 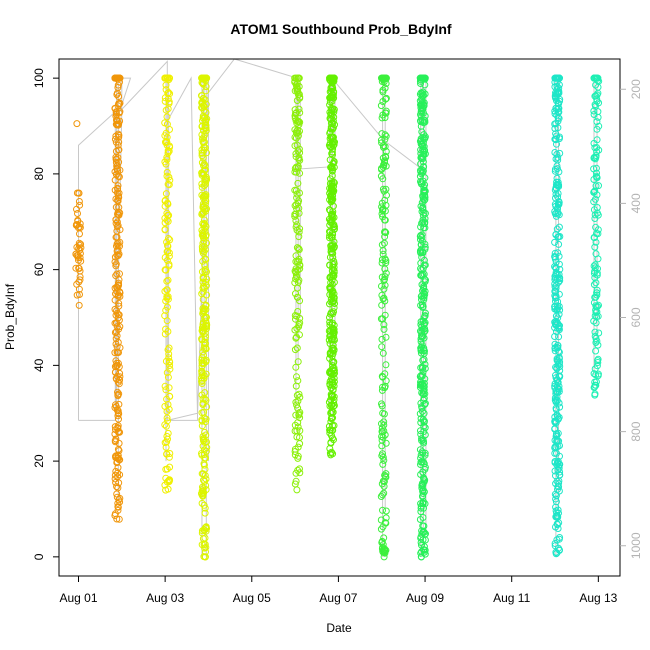 What do you see at coordinates (425, 598) in the screenshot?
I see `x-tick-label: Aug 09` at bounding box center [425, 598].